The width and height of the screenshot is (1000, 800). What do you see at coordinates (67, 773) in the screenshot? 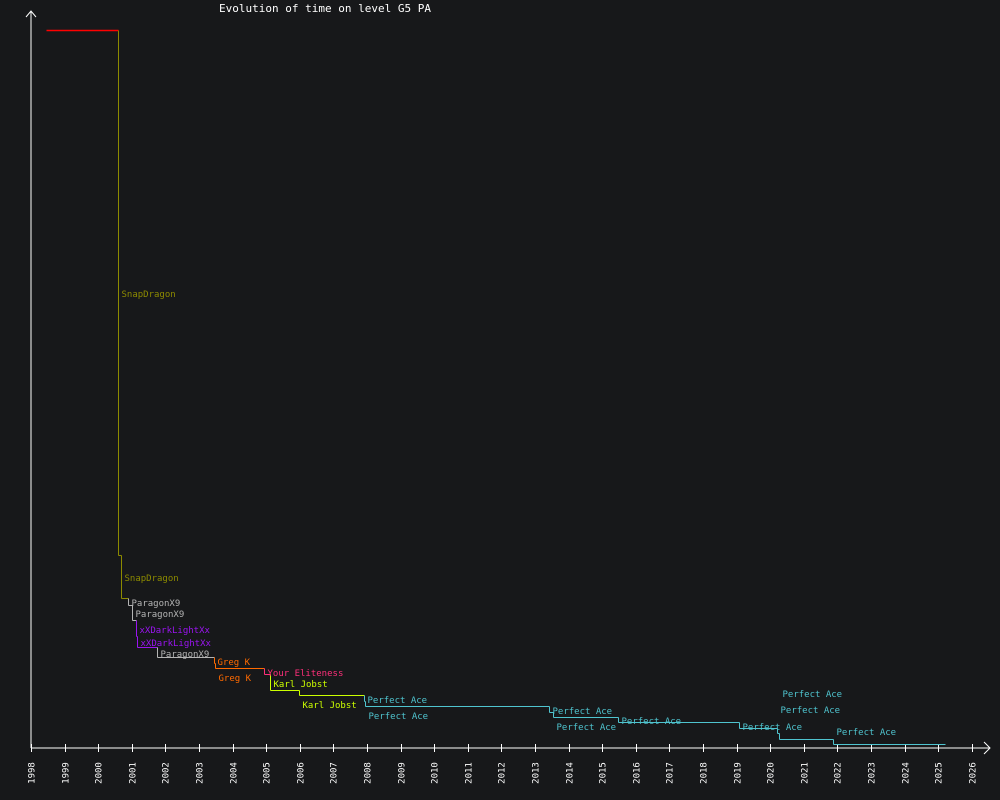
I see `x-tick-label: 1999` at bounding box center [67, 773].